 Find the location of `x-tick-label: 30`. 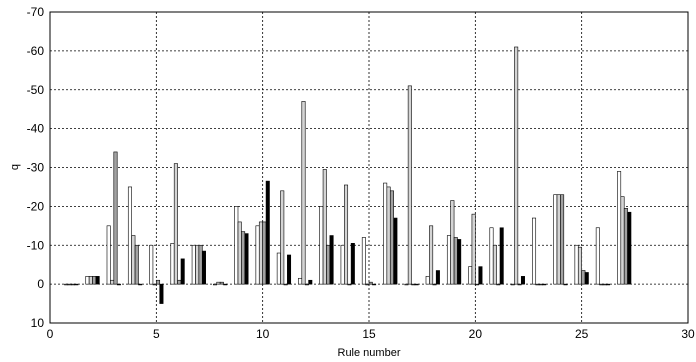

x-tick-label: 30 is located at coordinates (688, 334).